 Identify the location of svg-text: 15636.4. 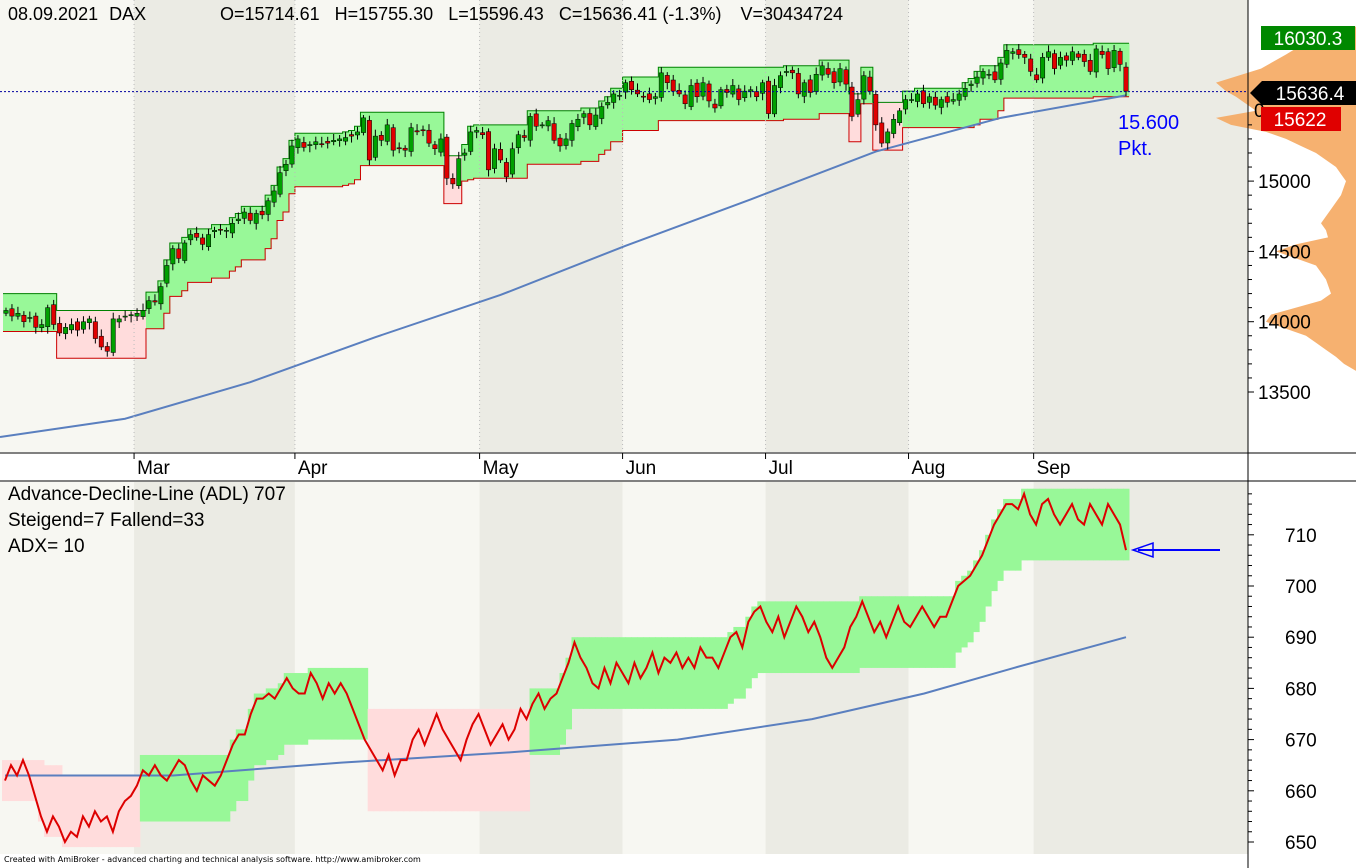
(1310, 94).